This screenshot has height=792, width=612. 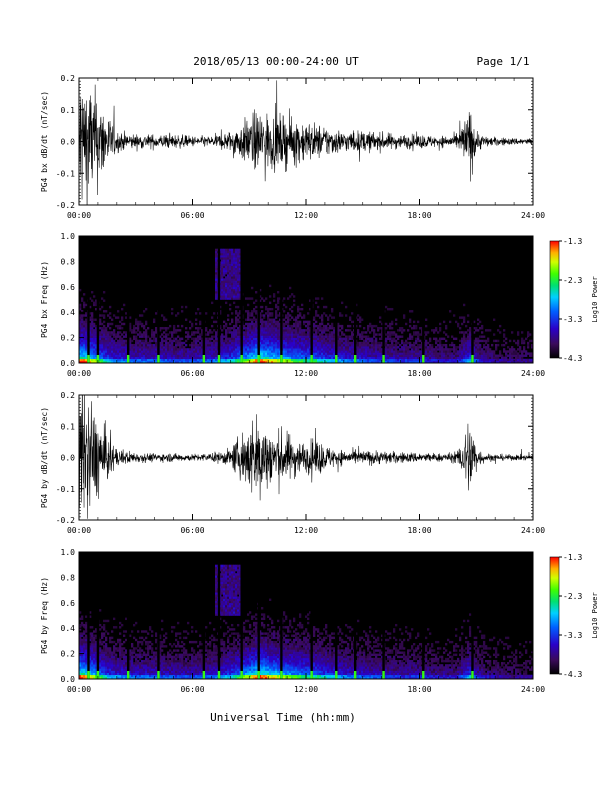 I want to click on data-gap-line, so click(x=383, y=299).